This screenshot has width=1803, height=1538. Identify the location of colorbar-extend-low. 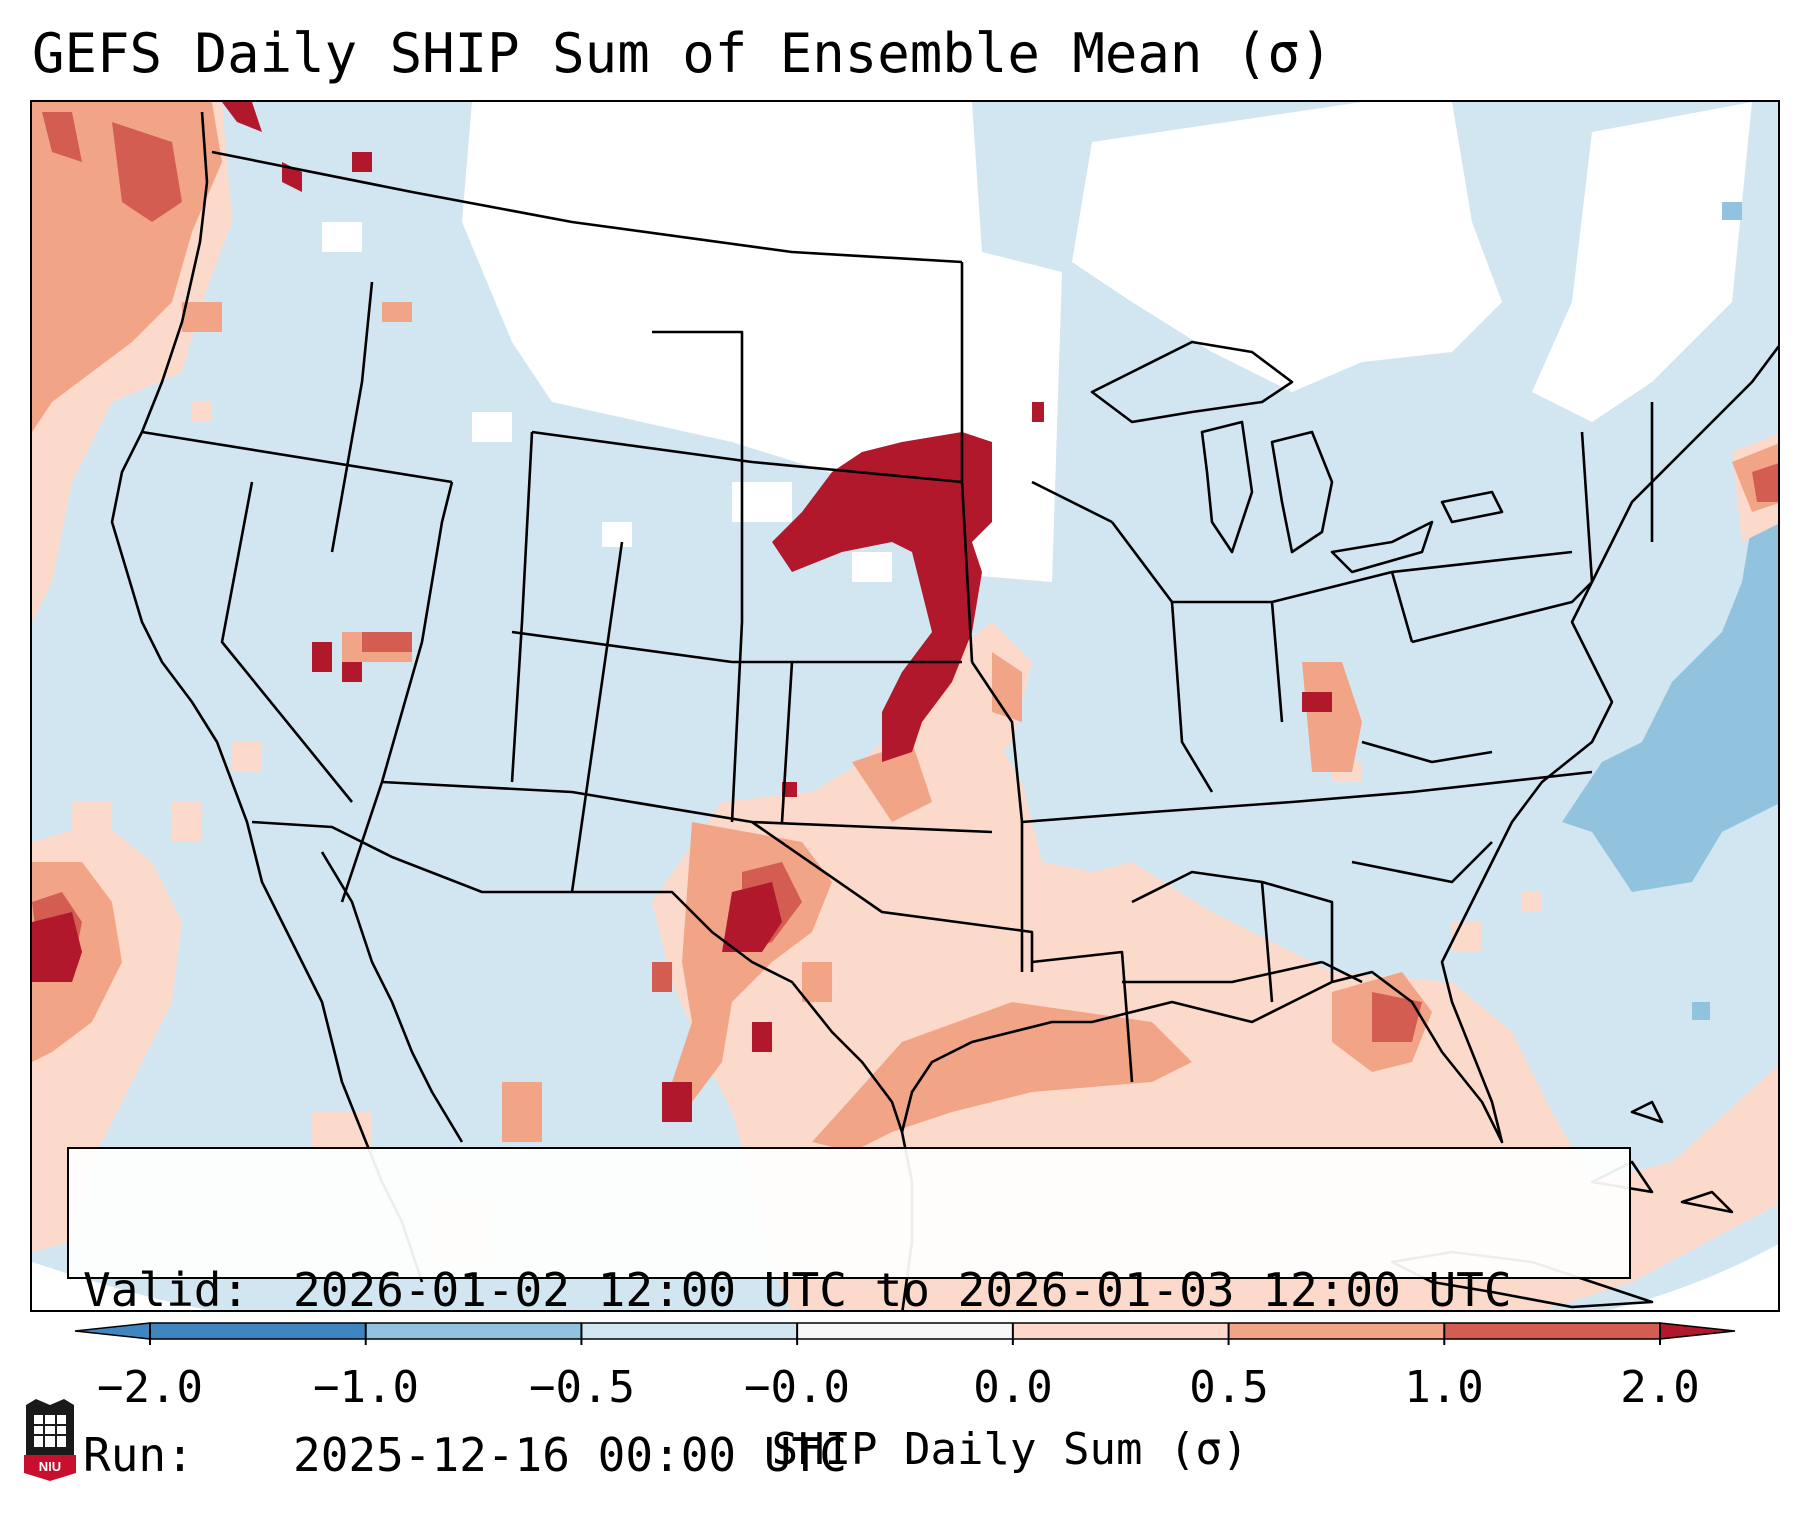
(112, 1331).